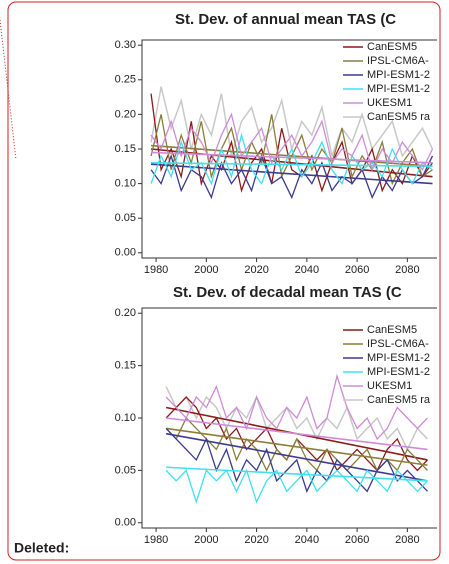 Image resolution: width=449 pixels, height=564 pixels. I want to click on comment-label: Deleted:, so click(41, 548).